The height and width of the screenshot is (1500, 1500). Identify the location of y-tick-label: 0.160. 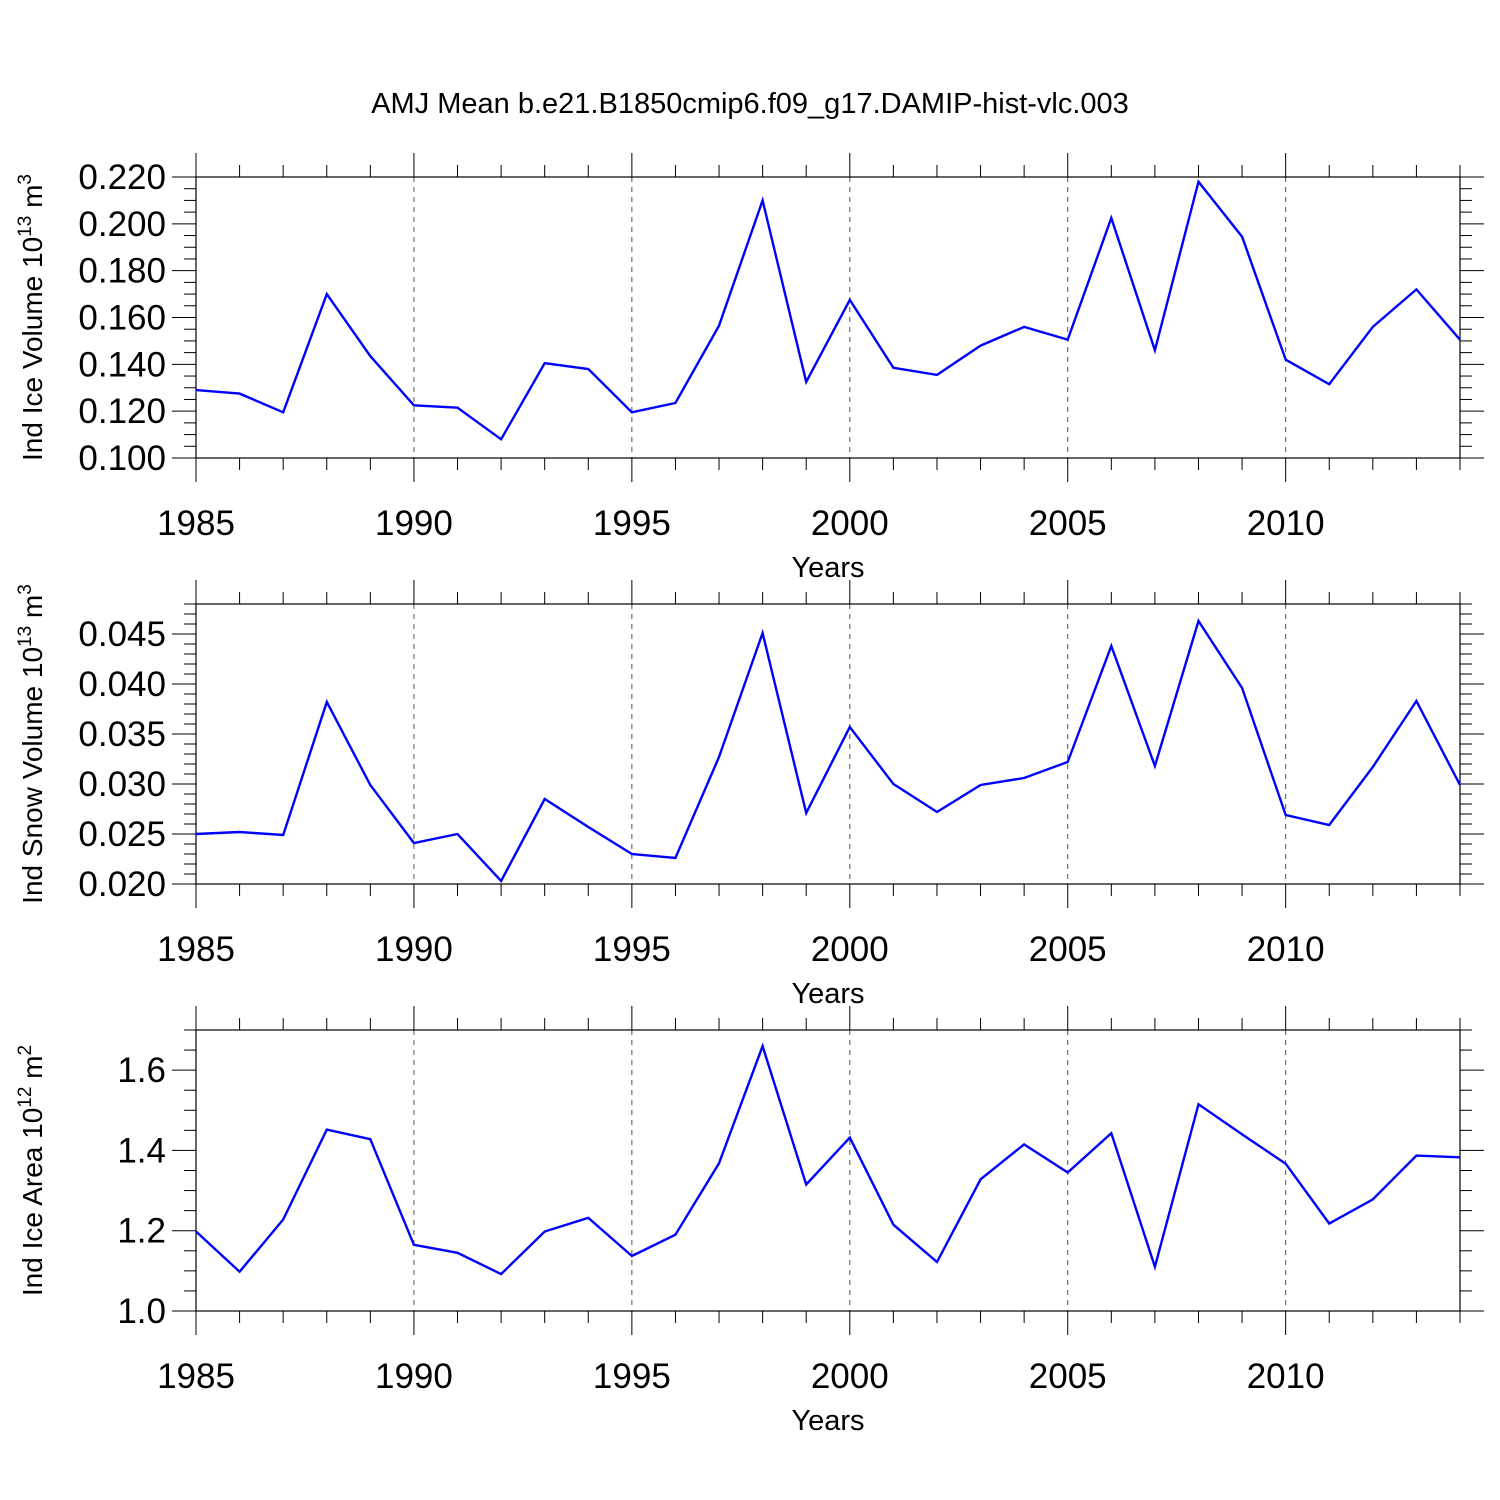
(122, 318).